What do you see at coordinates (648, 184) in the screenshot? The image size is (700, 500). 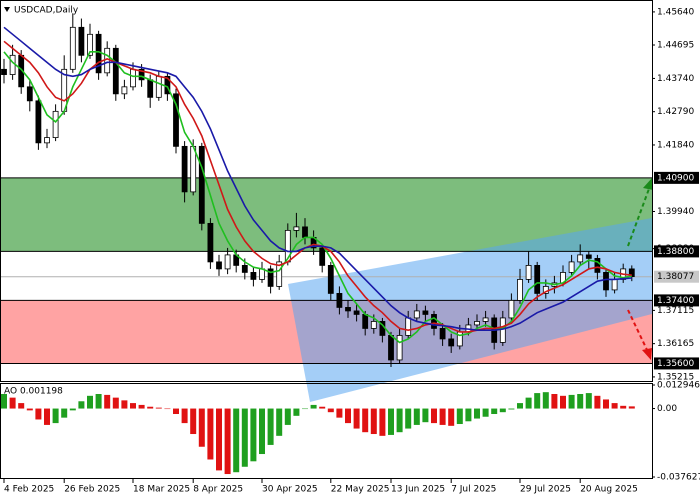 I see `up-arrow-head` at bounding box center [648, 184].